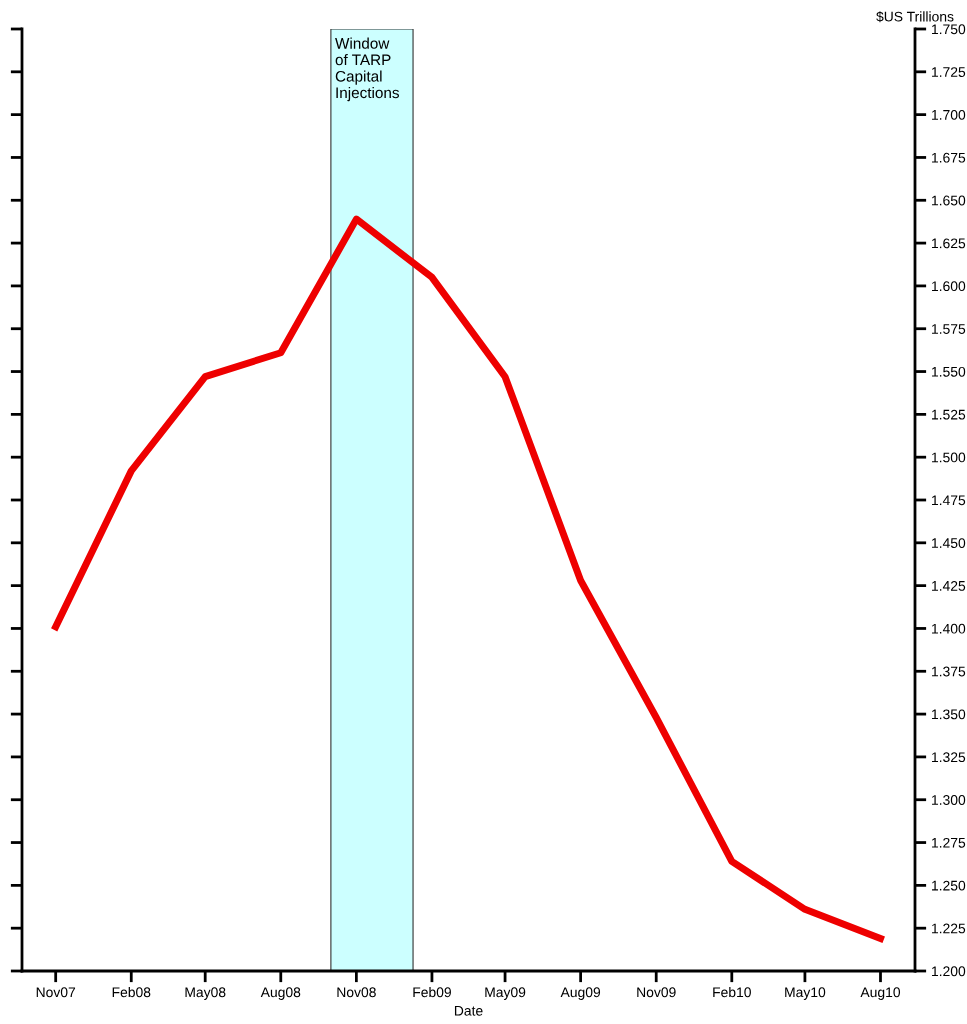  I want to click on y-tick-label: 1.700, so click(949, 114).